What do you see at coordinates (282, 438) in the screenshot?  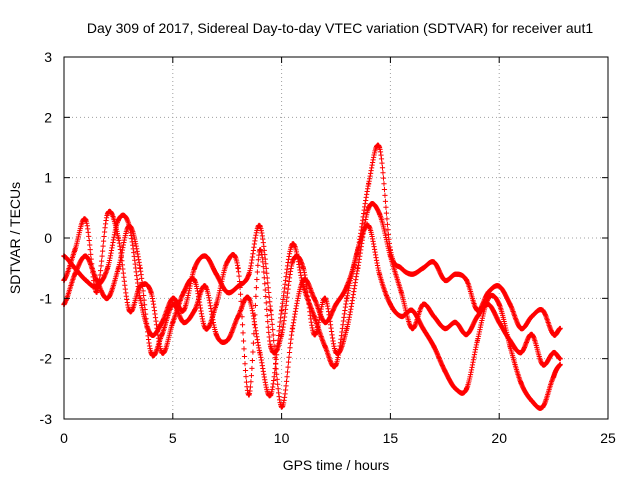 I see `x-tick-label: 10` at bounding box center [282, 438].